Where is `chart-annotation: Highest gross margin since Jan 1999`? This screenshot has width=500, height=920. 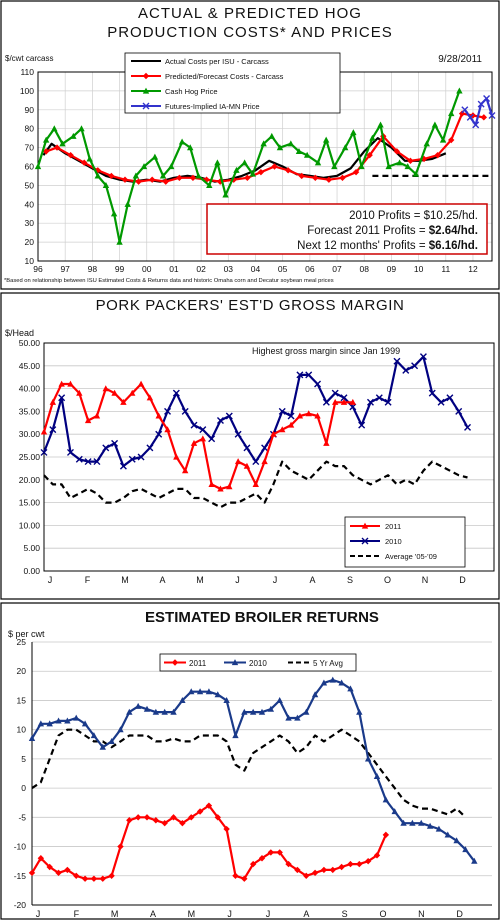
chart-annotation: Highest gross margin since Jan 1999 is located at coordinates (326, 351).